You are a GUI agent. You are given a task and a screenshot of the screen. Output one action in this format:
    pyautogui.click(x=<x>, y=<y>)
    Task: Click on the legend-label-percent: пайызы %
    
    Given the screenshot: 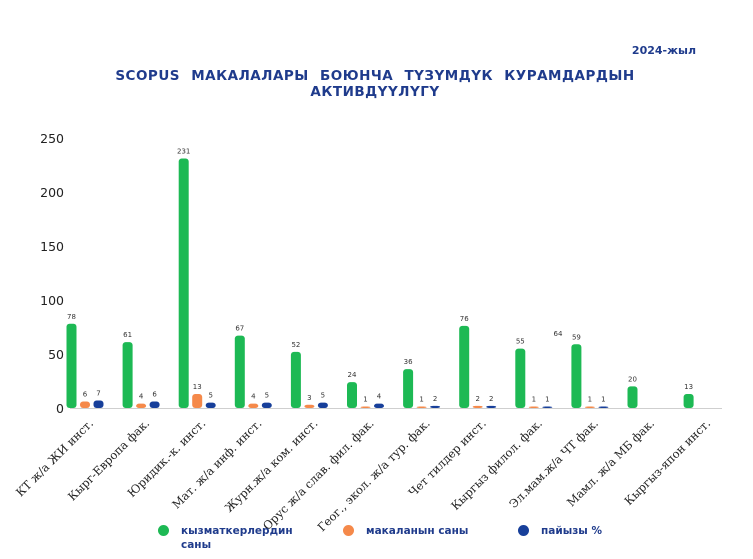 What is the action you would take?
    pyautogui.click(x=571, y=531)
    